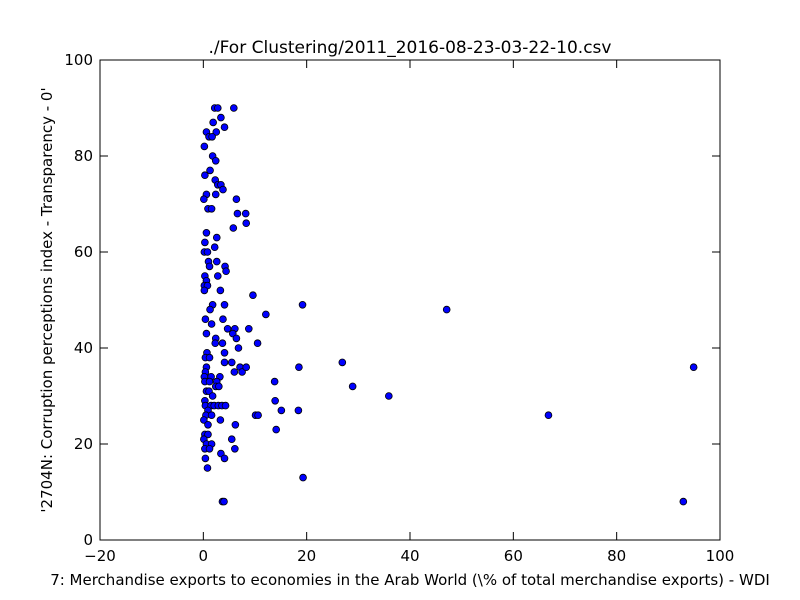 The height and width of the screenshot is (600, 800). Describe the element at coordinates (720, 556) in the screenshot. I see `x-tick-label: 100` at that location.